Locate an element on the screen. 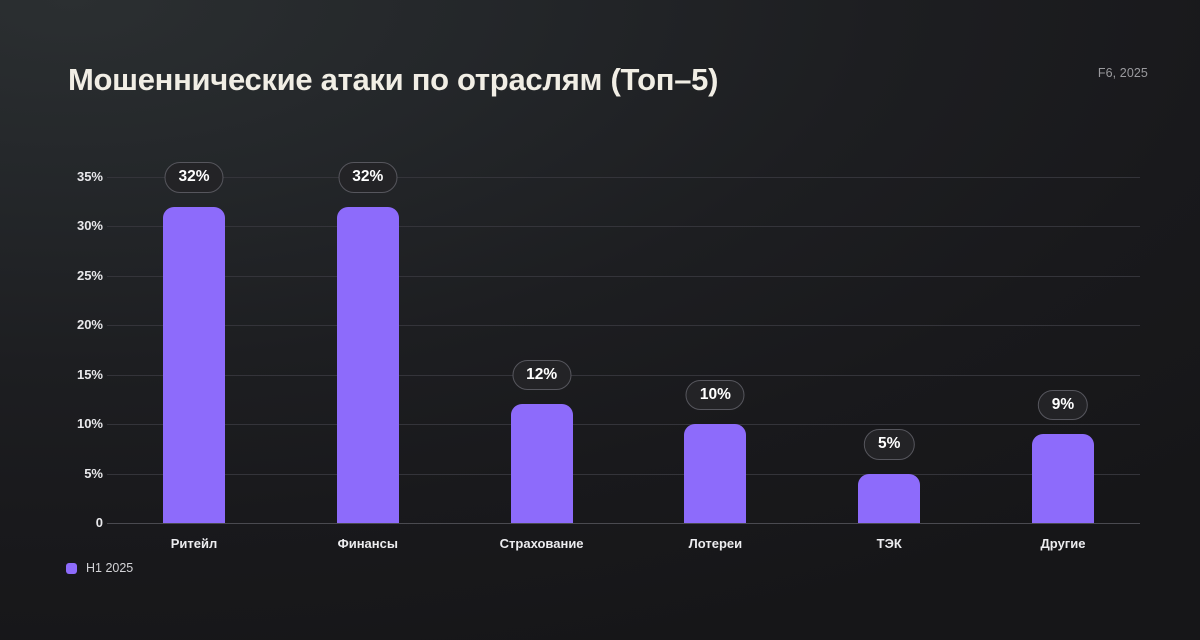 This screenshot has width=1200, height=640. bar-group: 5% is located at coordinates (889, 476).